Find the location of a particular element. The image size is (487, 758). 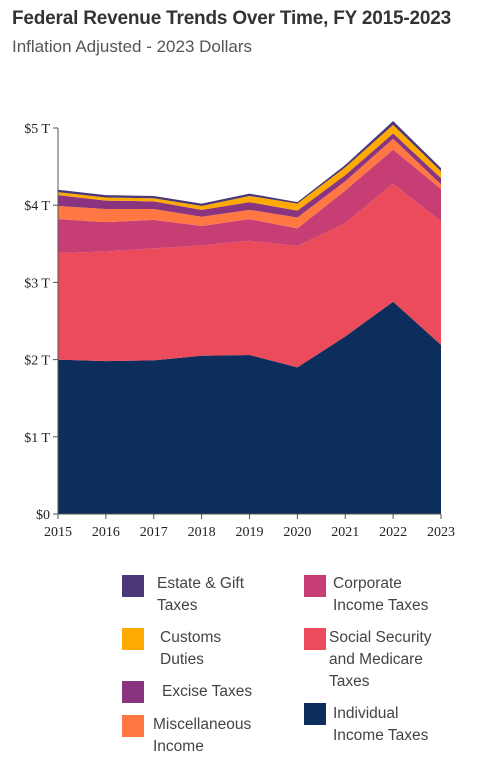

legend-label-individual: Individual Income Taxes is located at coordinates (380, 725).